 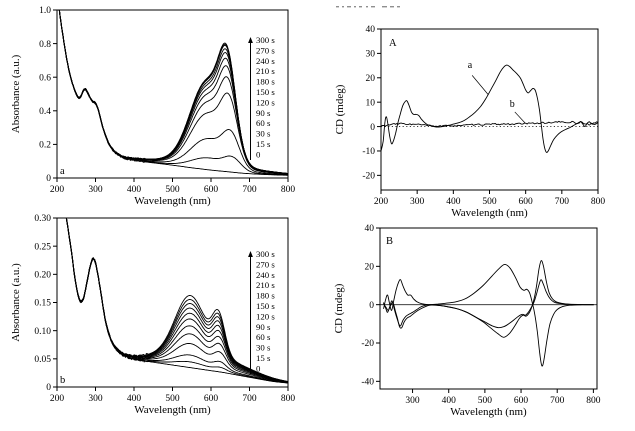 I want to click on label-text: 700, so click(x=557, y=401).